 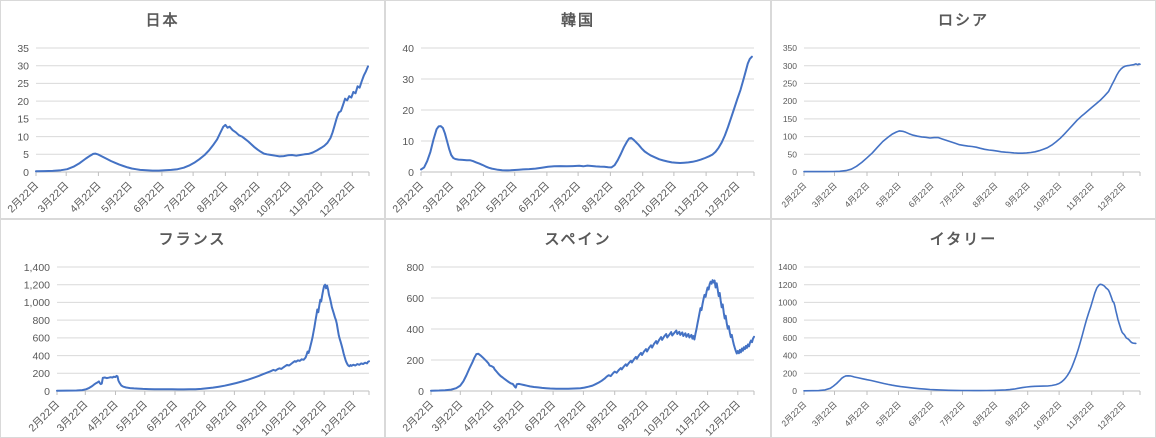 What do you see at coordinates (23, 120) in the screenshot?
I see `y-tick-label: 15` at bounding box center [23, 120].